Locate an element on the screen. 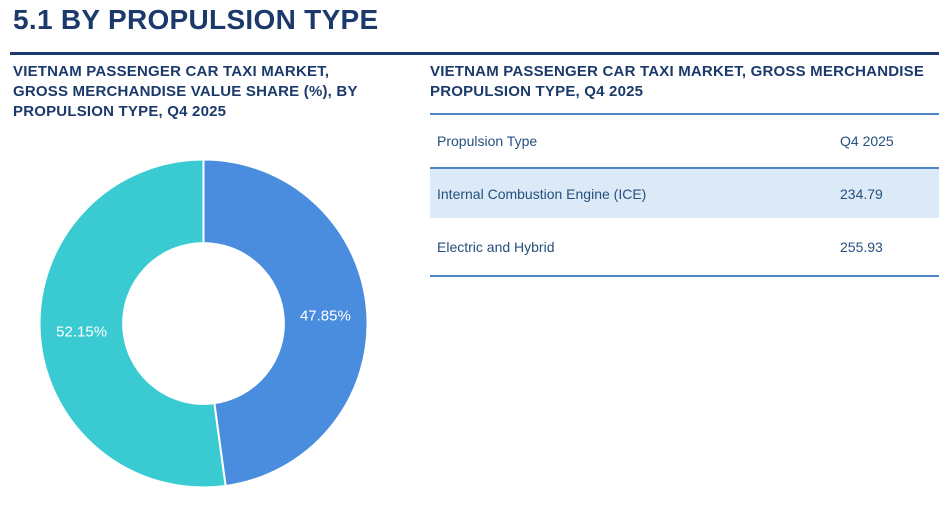  donut-slice-label: 52.15% is located at coordinates (81, 332).